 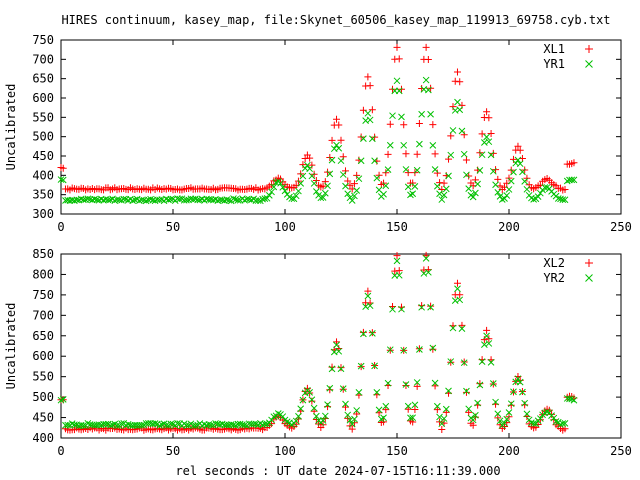 I want to click on x-tick-label: 150, so click(x=397, y=227).